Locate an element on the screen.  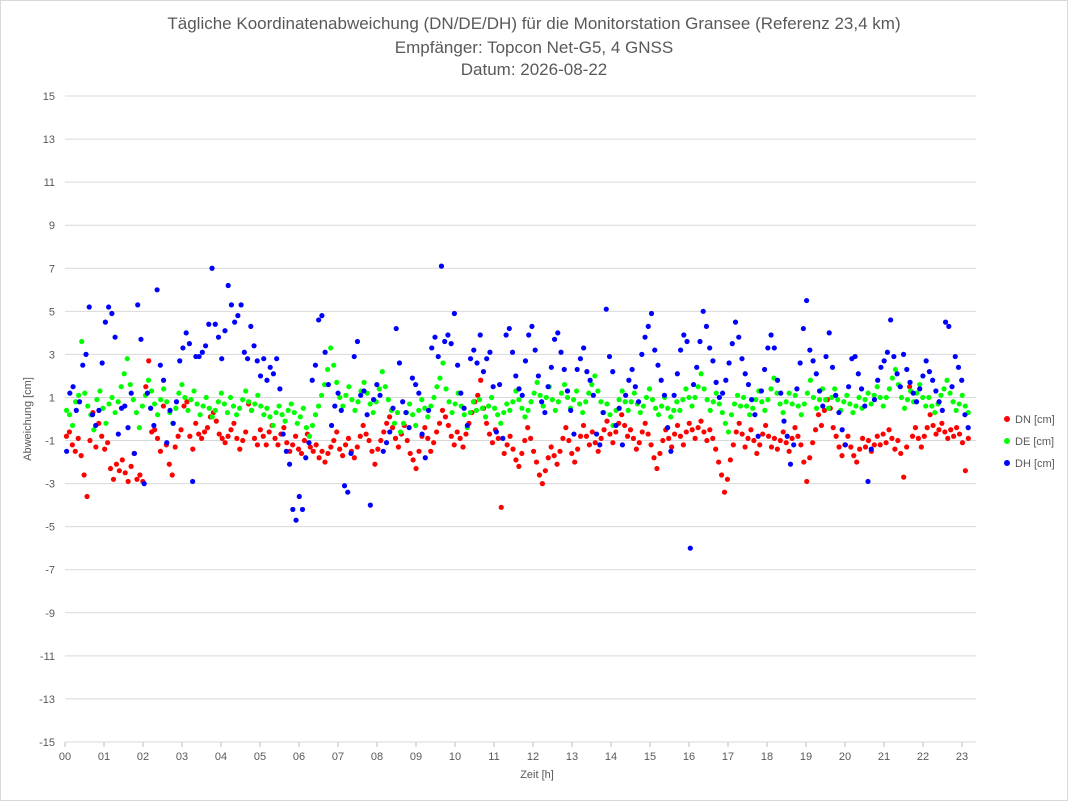
x-tick-label: 08 is located at coordinates (377, 757).